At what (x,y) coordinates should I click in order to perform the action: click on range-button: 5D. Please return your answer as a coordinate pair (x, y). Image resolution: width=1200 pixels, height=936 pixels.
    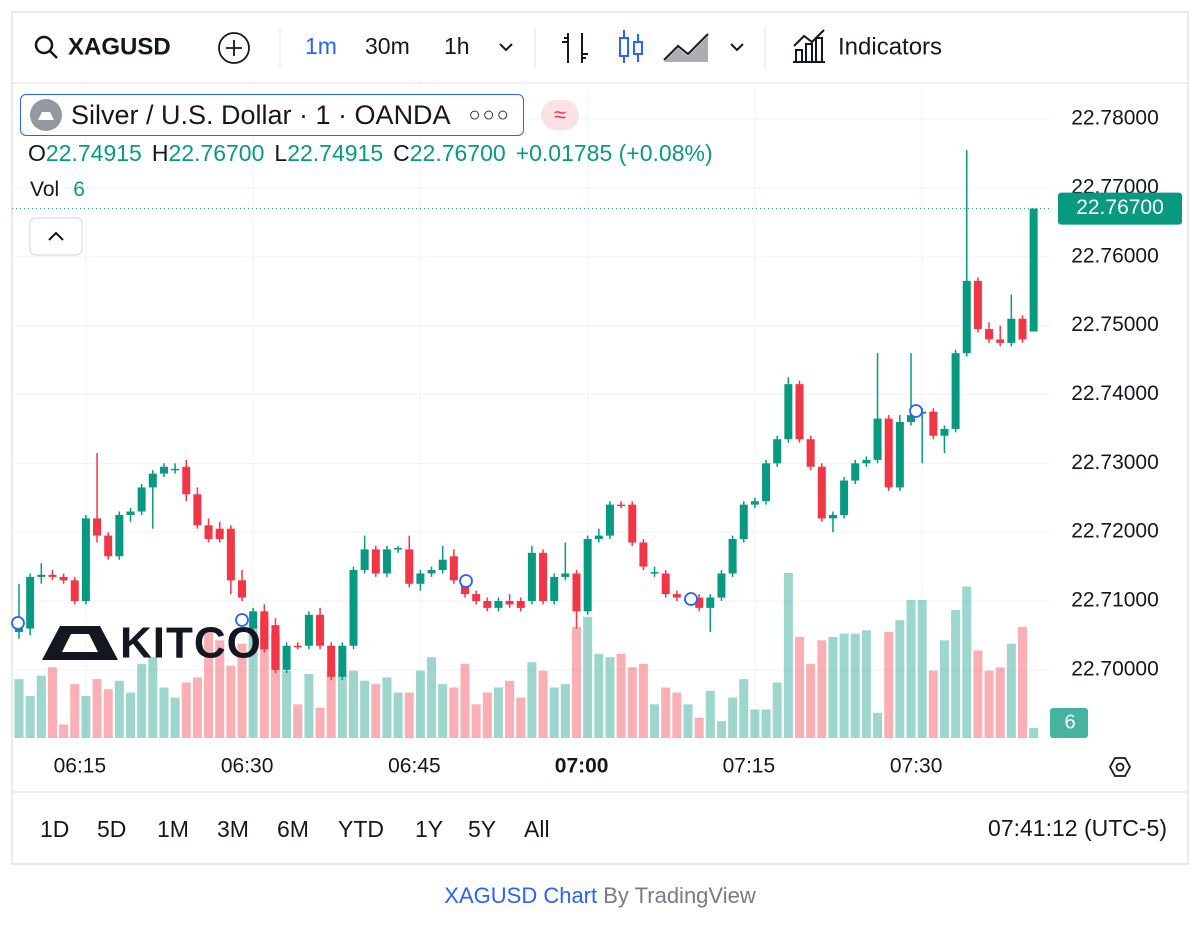
    Looking at the image, I should click on (111, 829).